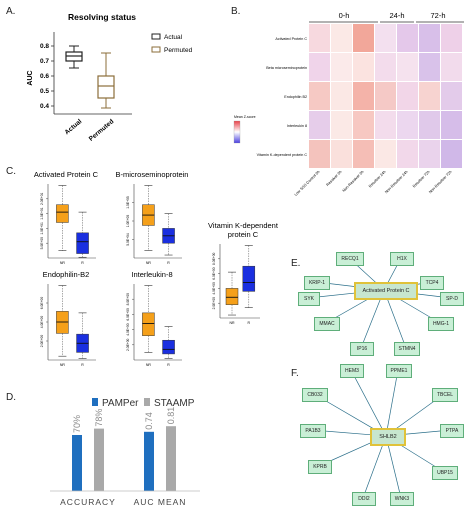 This screenshot has width=474, height=515. What do you see at coordinates (377, 179) in the screenshot?
I see `heatmap-col-label: Resolver 24h` at bounding box center [377, 179].